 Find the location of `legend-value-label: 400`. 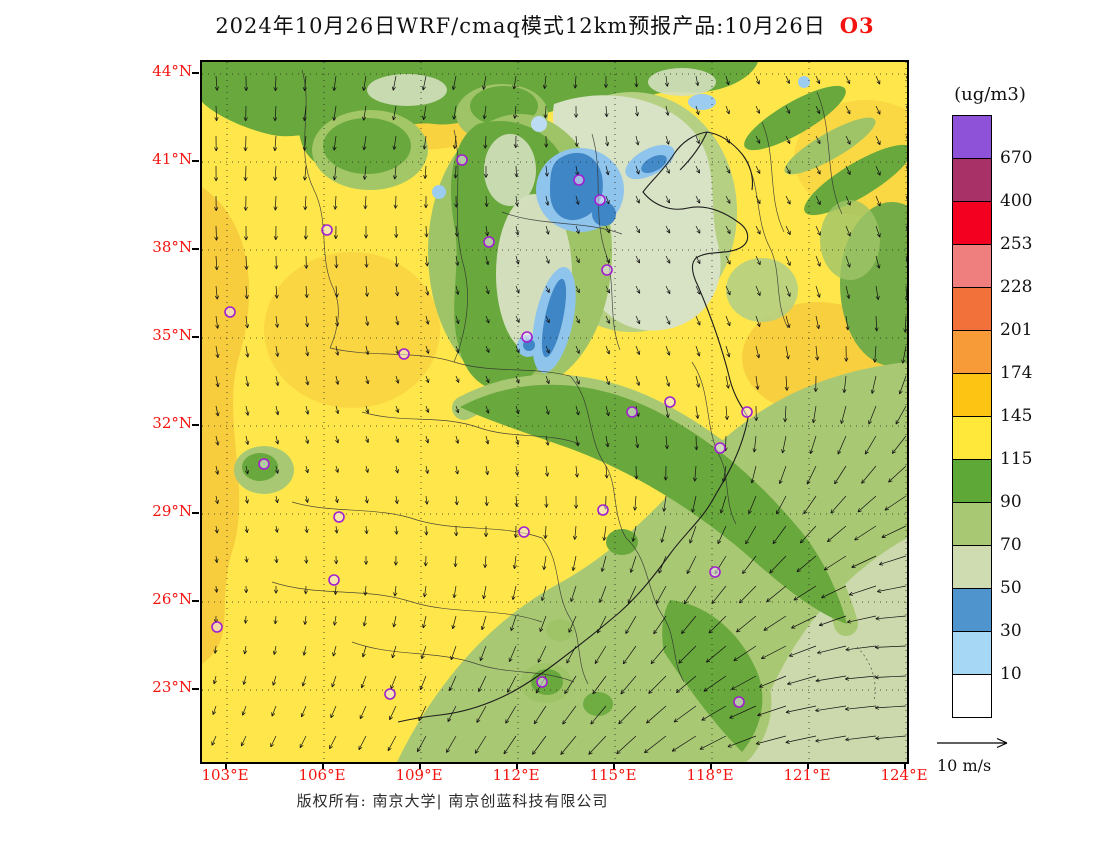

legend-value-label: 400 is located at coordinates (1016, 201).